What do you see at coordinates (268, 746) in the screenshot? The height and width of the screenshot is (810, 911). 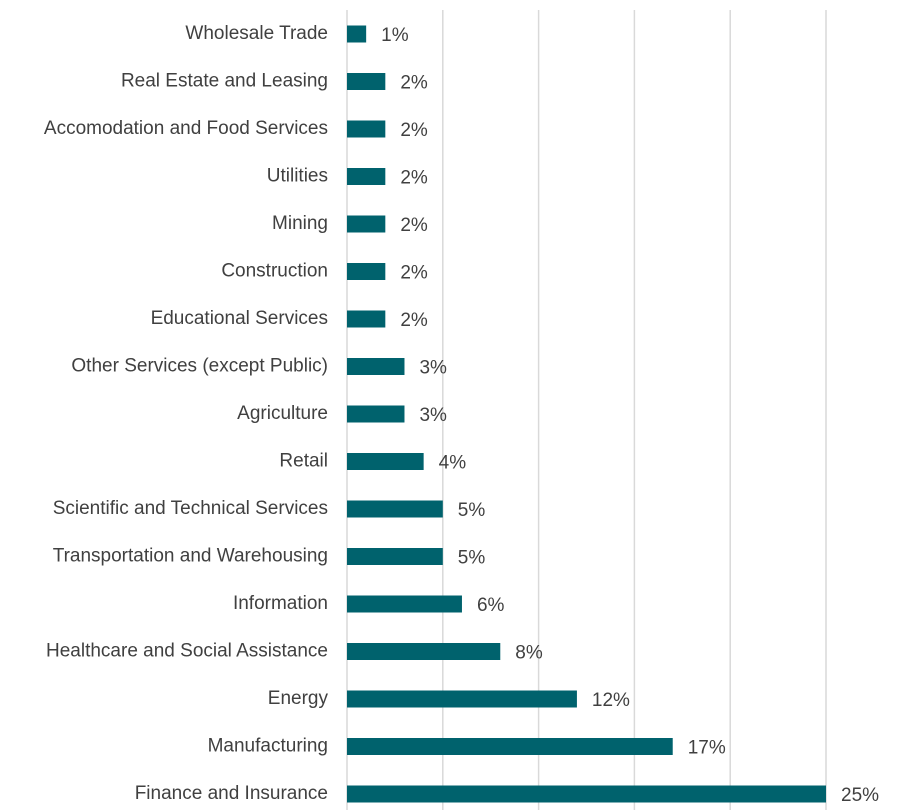 I see `category-label: Manufacturing` at bounding box center [268, 746].